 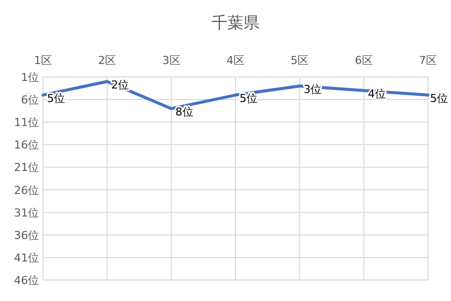 I want to click on y-tick-label: 1位, so click(x=30, y=77).